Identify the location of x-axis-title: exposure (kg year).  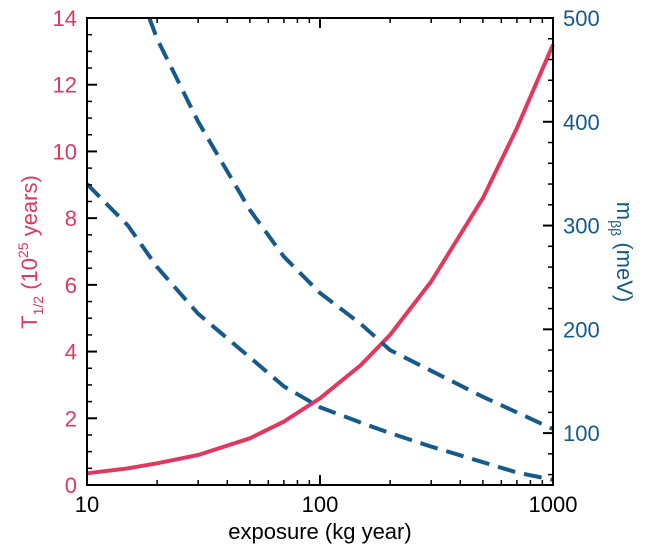
(319, 531).